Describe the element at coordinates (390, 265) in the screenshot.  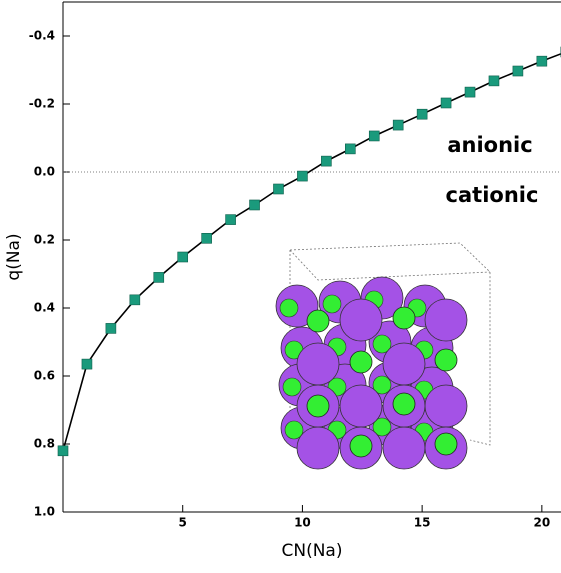
I see `cell-outline` at that location.